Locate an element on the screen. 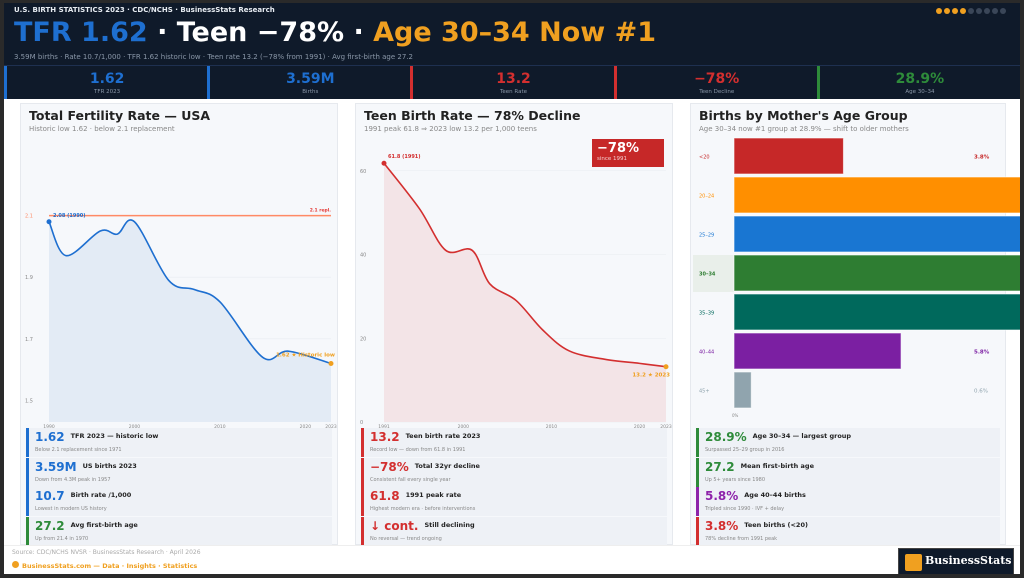 This screenshot has width=1024, height=578. category-label: 25–29 is located at coordinates (706, 236).